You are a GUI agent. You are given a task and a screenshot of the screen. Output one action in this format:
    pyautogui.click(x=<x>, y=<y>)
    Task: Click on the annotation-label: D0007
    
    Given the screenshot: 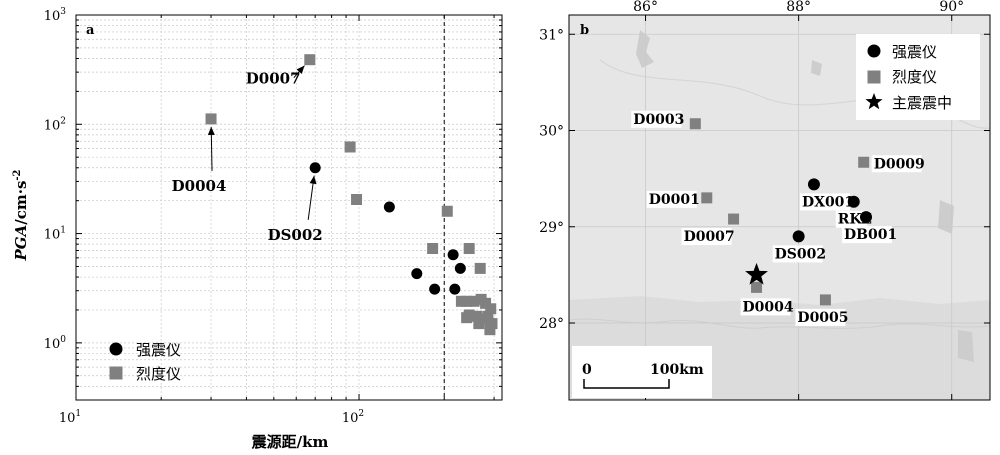 What is the action you would take?
    pyautogui.click(x=273, y=79)
    